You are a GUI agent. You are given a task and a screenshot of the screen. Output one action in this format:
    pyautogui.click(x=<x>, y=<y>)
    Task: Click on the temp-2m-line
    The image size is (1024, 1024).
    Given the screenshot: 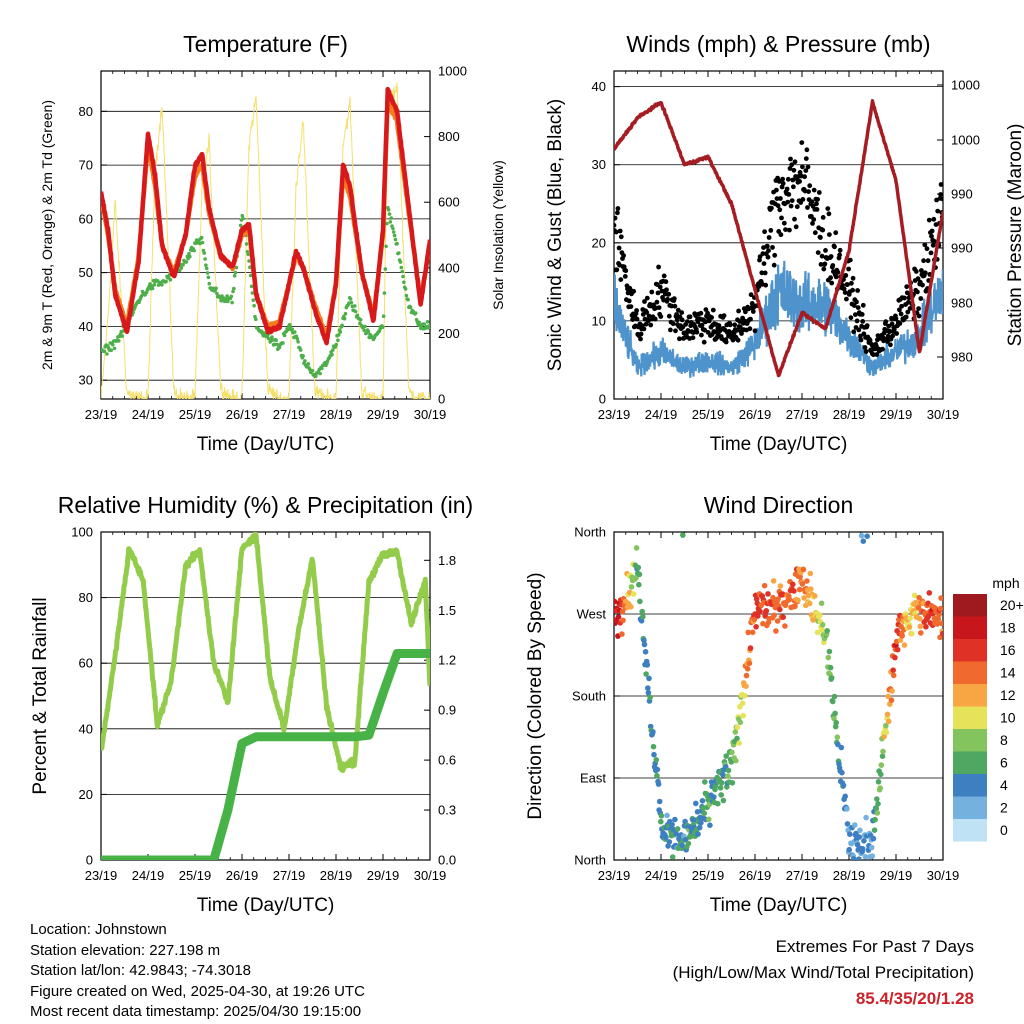 What is the action you would take?
    pyautogui.click(x=265, y=216)
    